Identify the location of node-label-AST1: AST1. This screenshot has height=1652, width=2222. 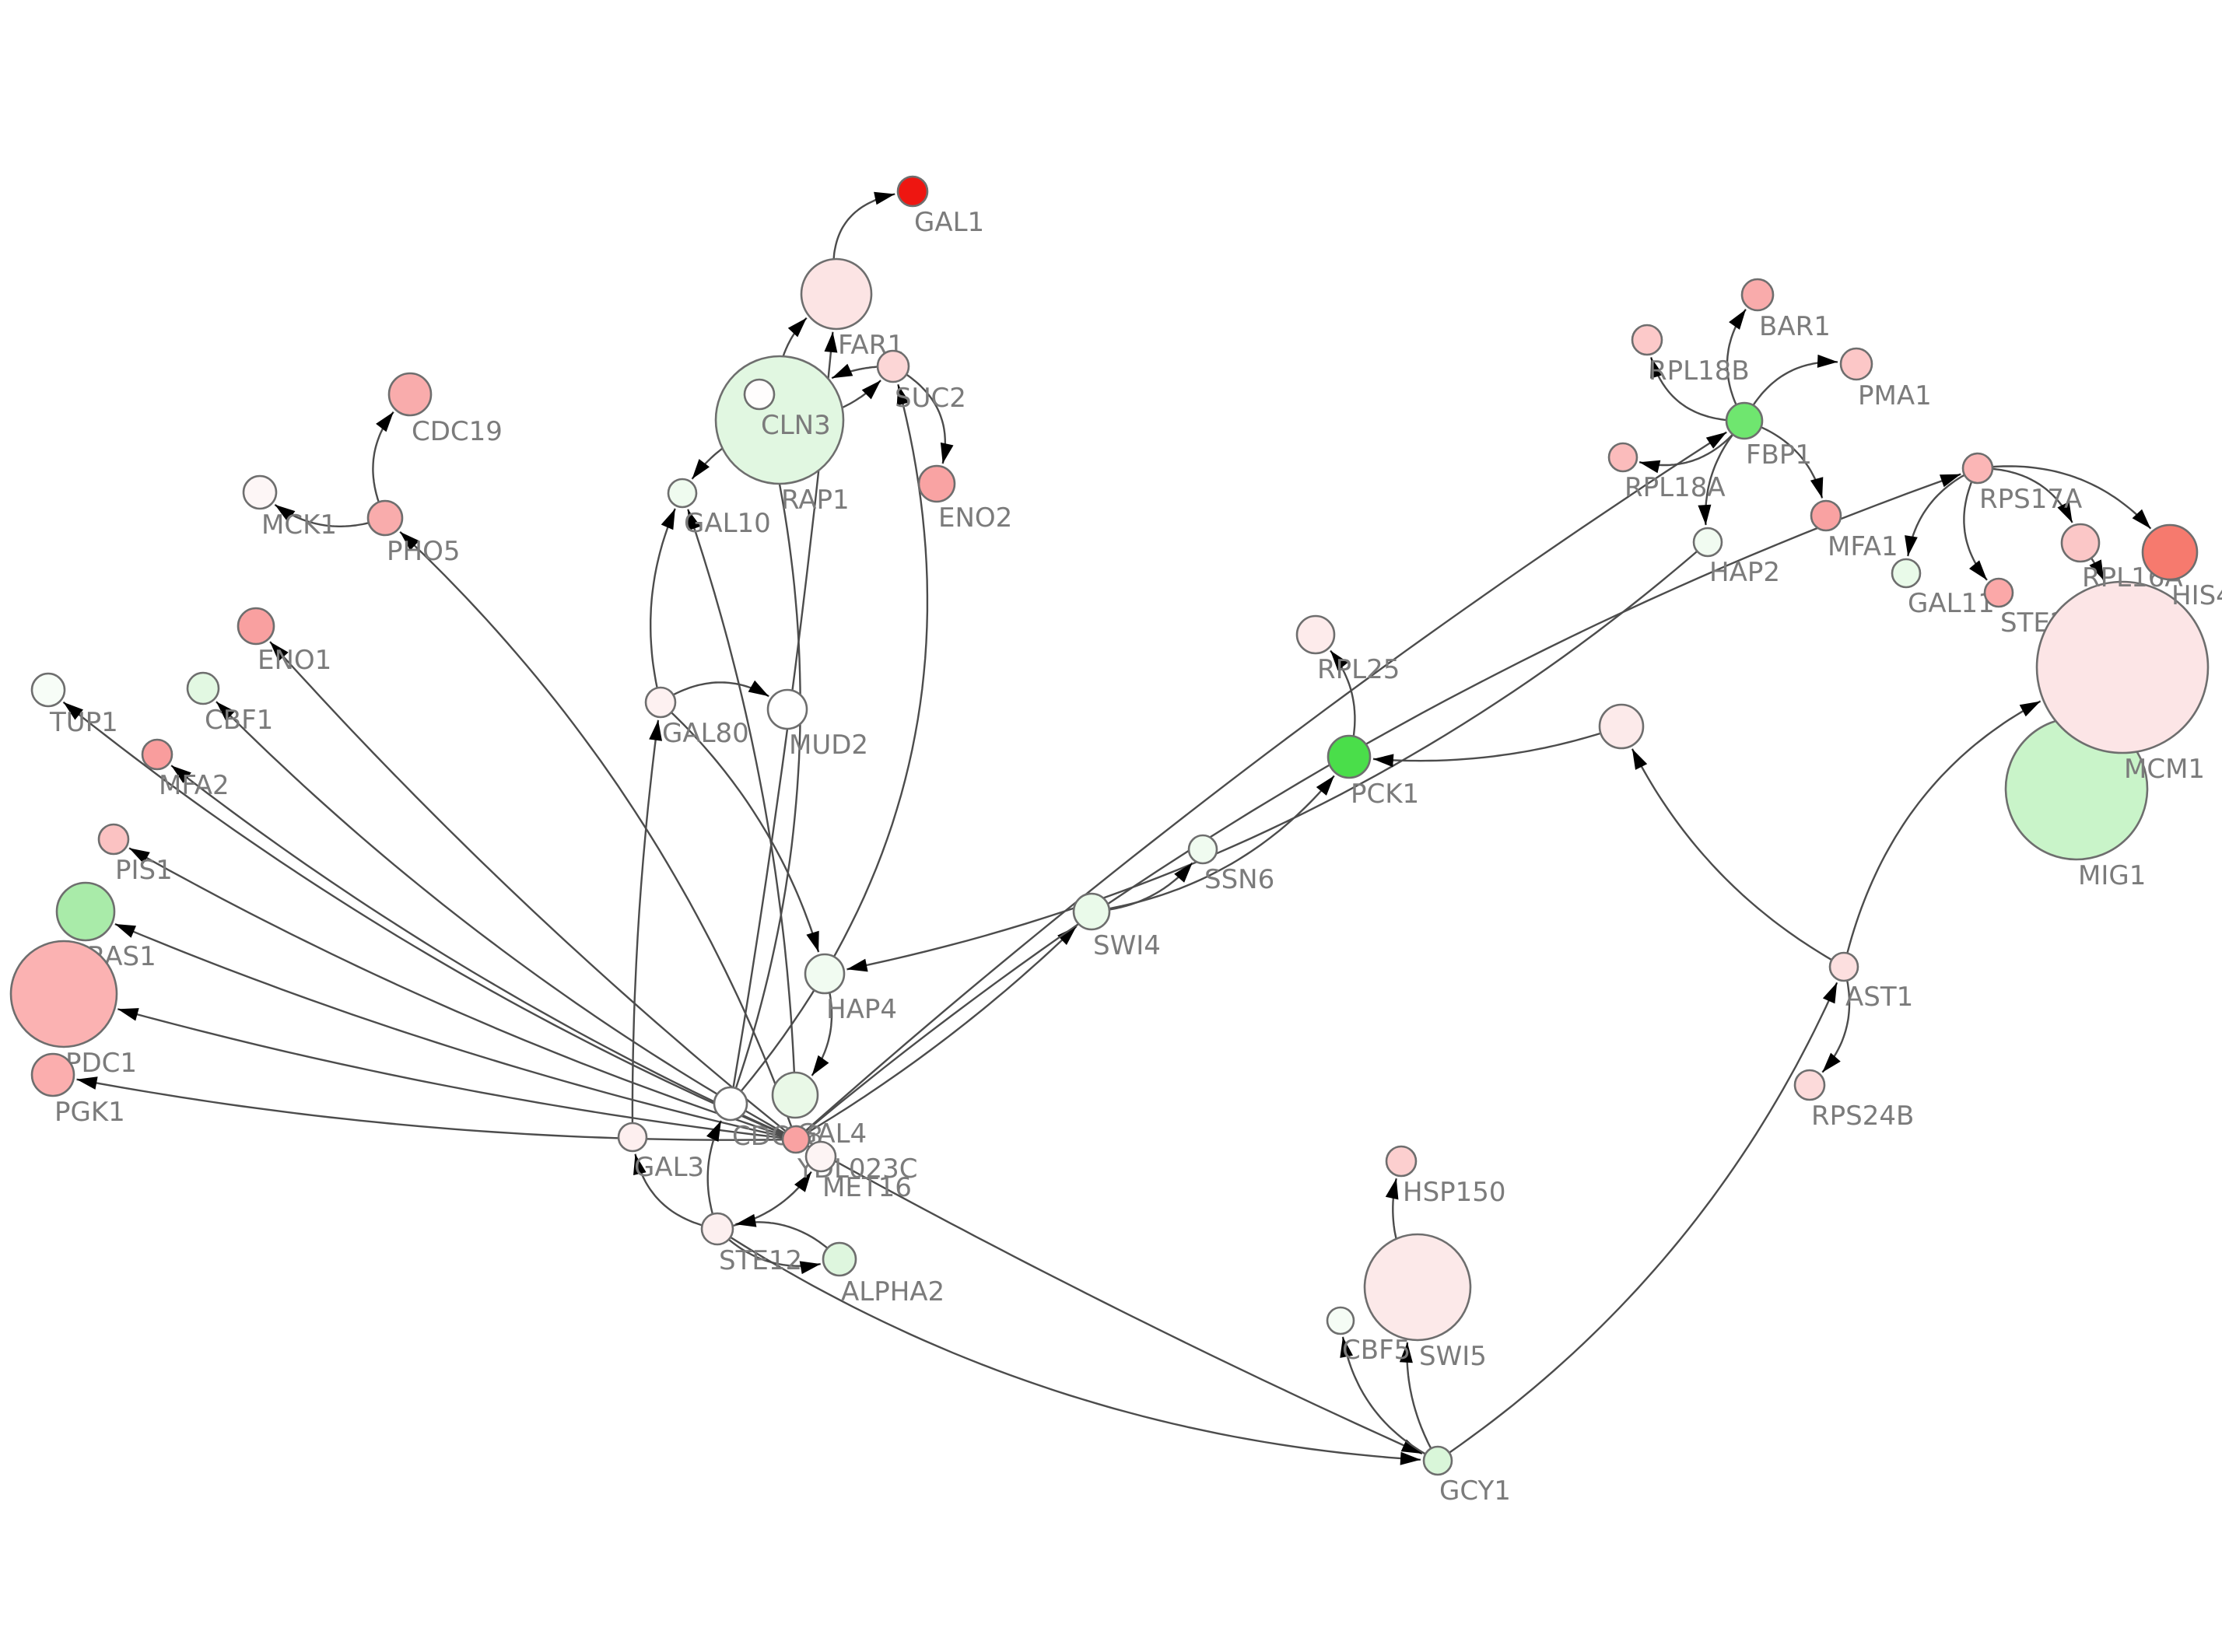
(1879, 997).